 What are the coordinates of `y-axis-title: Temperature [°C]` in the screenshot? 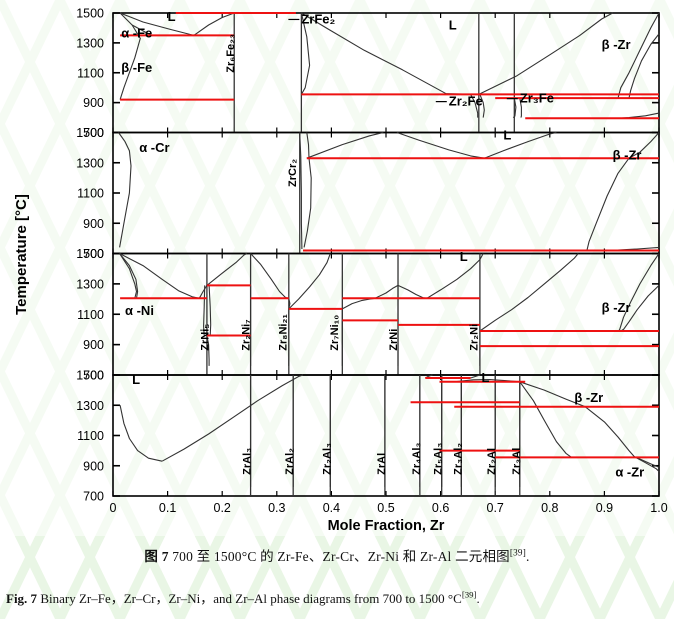 It's located at (21, 254).